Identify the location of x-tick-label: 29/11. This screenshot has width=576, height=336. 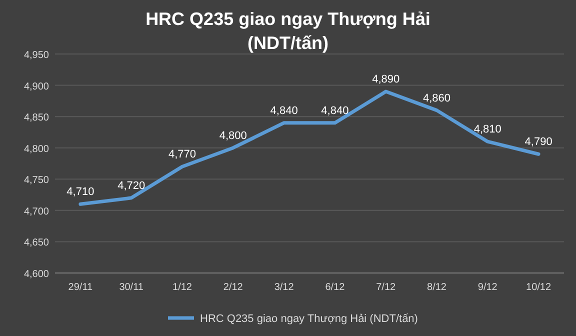
(81, 287).